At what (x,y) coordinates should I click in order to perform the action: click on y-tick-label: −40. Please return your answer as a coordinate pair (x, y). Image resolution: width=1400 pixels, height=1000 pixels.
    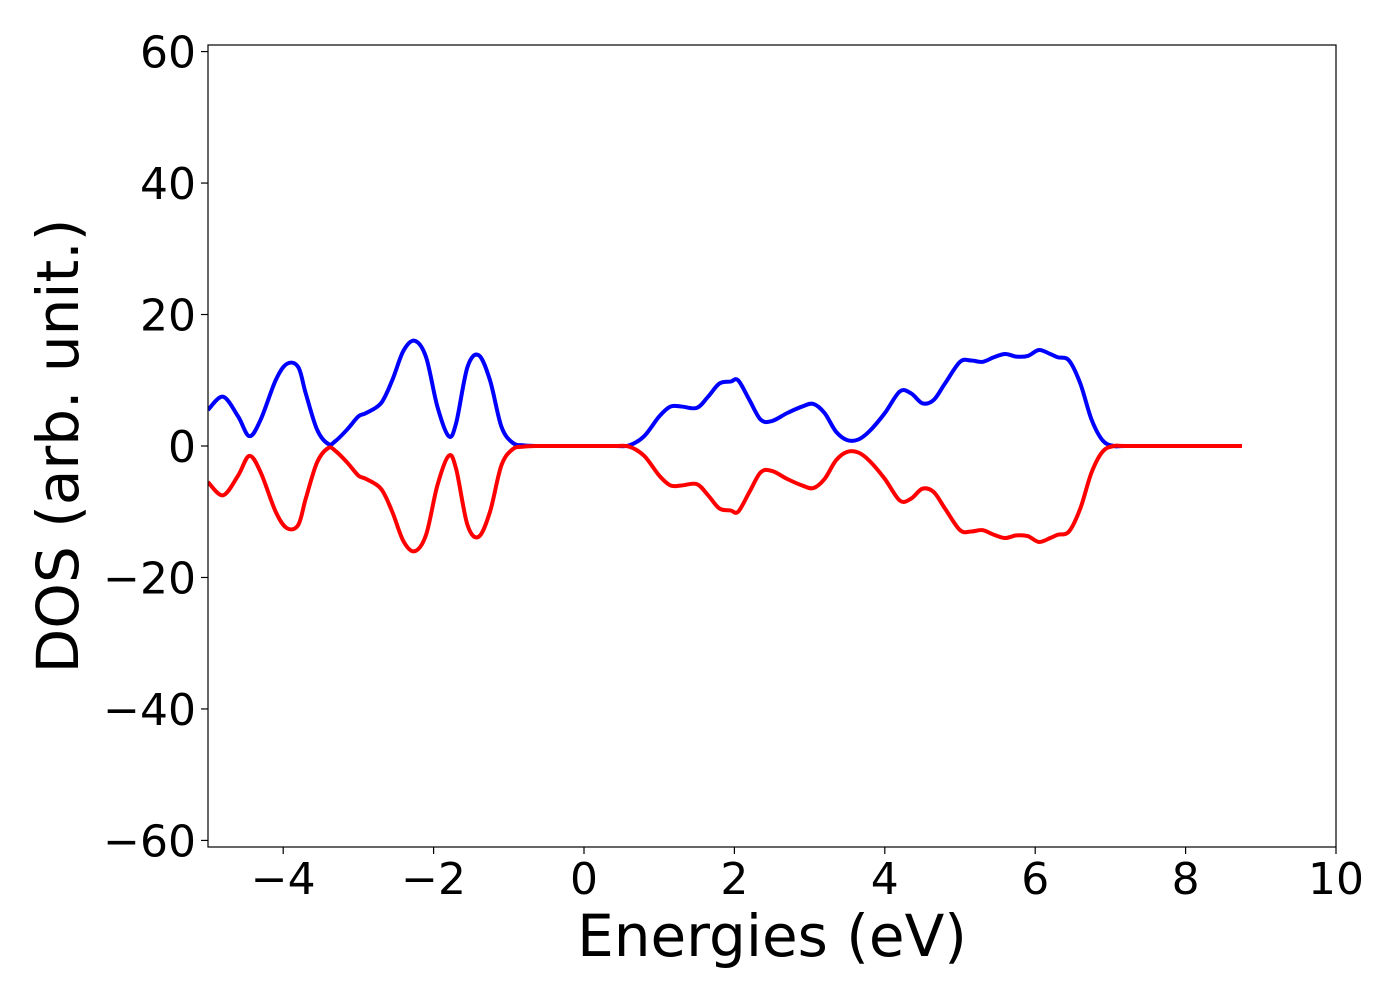
    Looking at the image, I should click on (149, 710).